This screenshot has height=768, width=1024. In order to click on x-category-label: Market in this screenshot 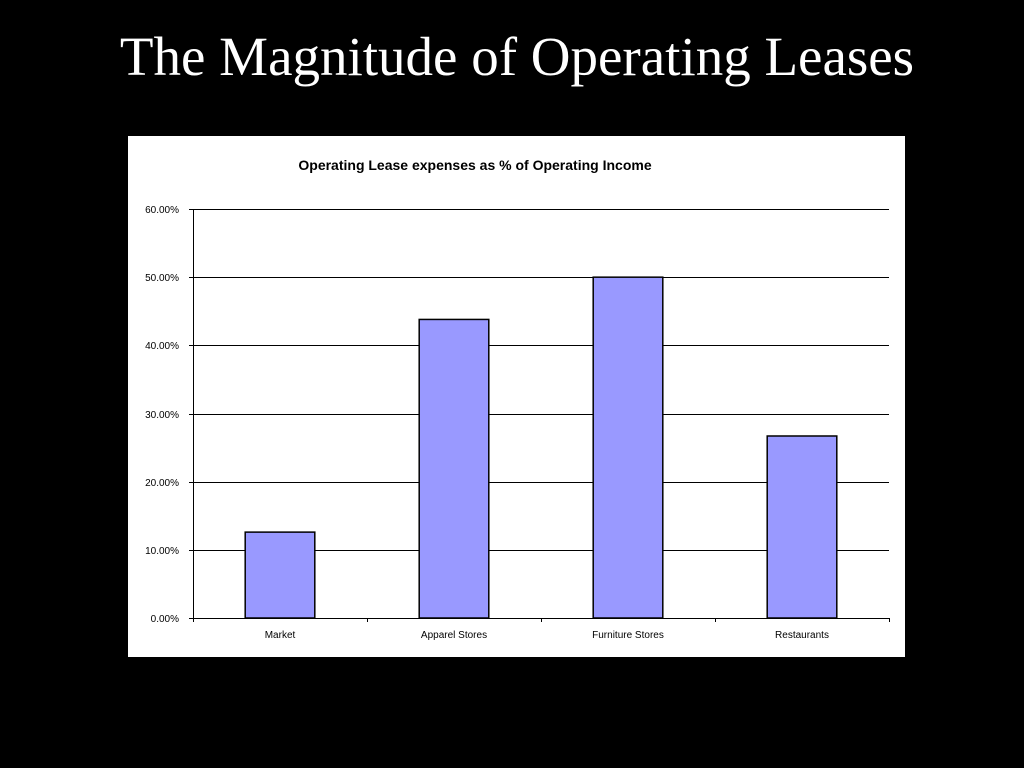, I will do `click(280, 635)`.